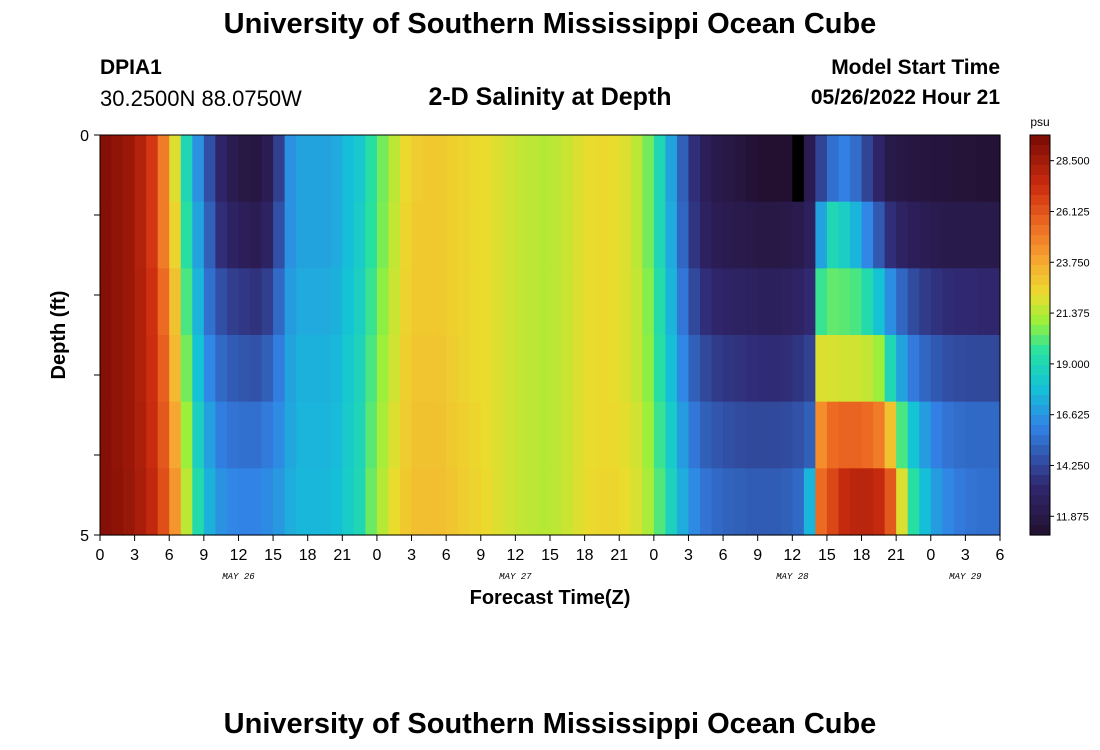 The image size is (1100, 750). Describe the element at coordinates (238, 577) in the screenshot. I see `day-label: MAY 26` at that location.